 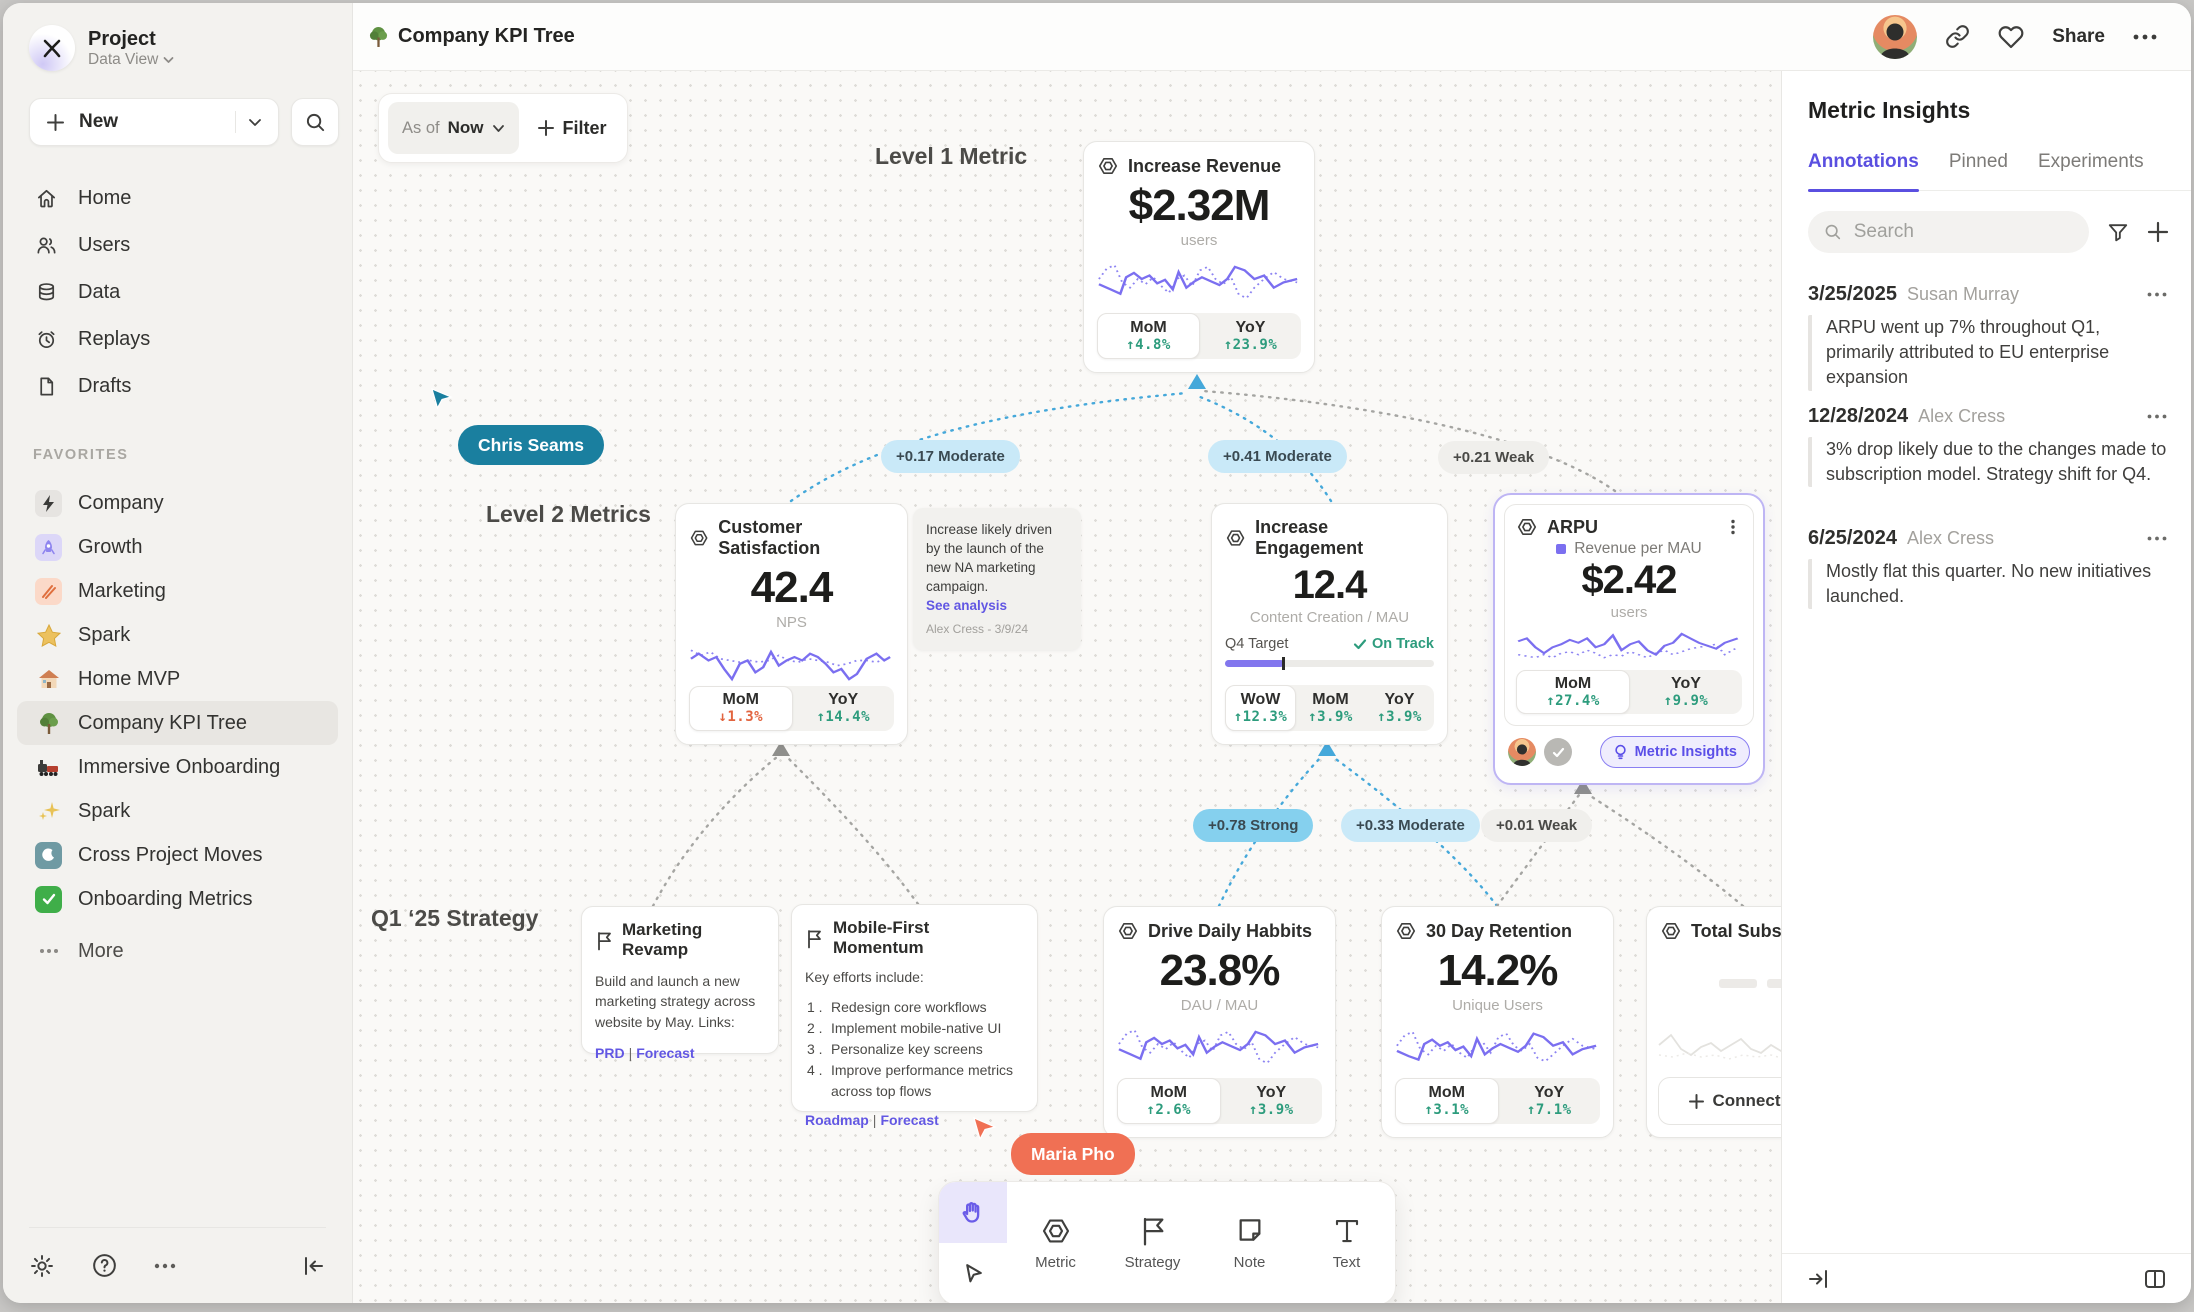 I want to click on tab-pinned: Pinned, so click(x=1978, y=161).